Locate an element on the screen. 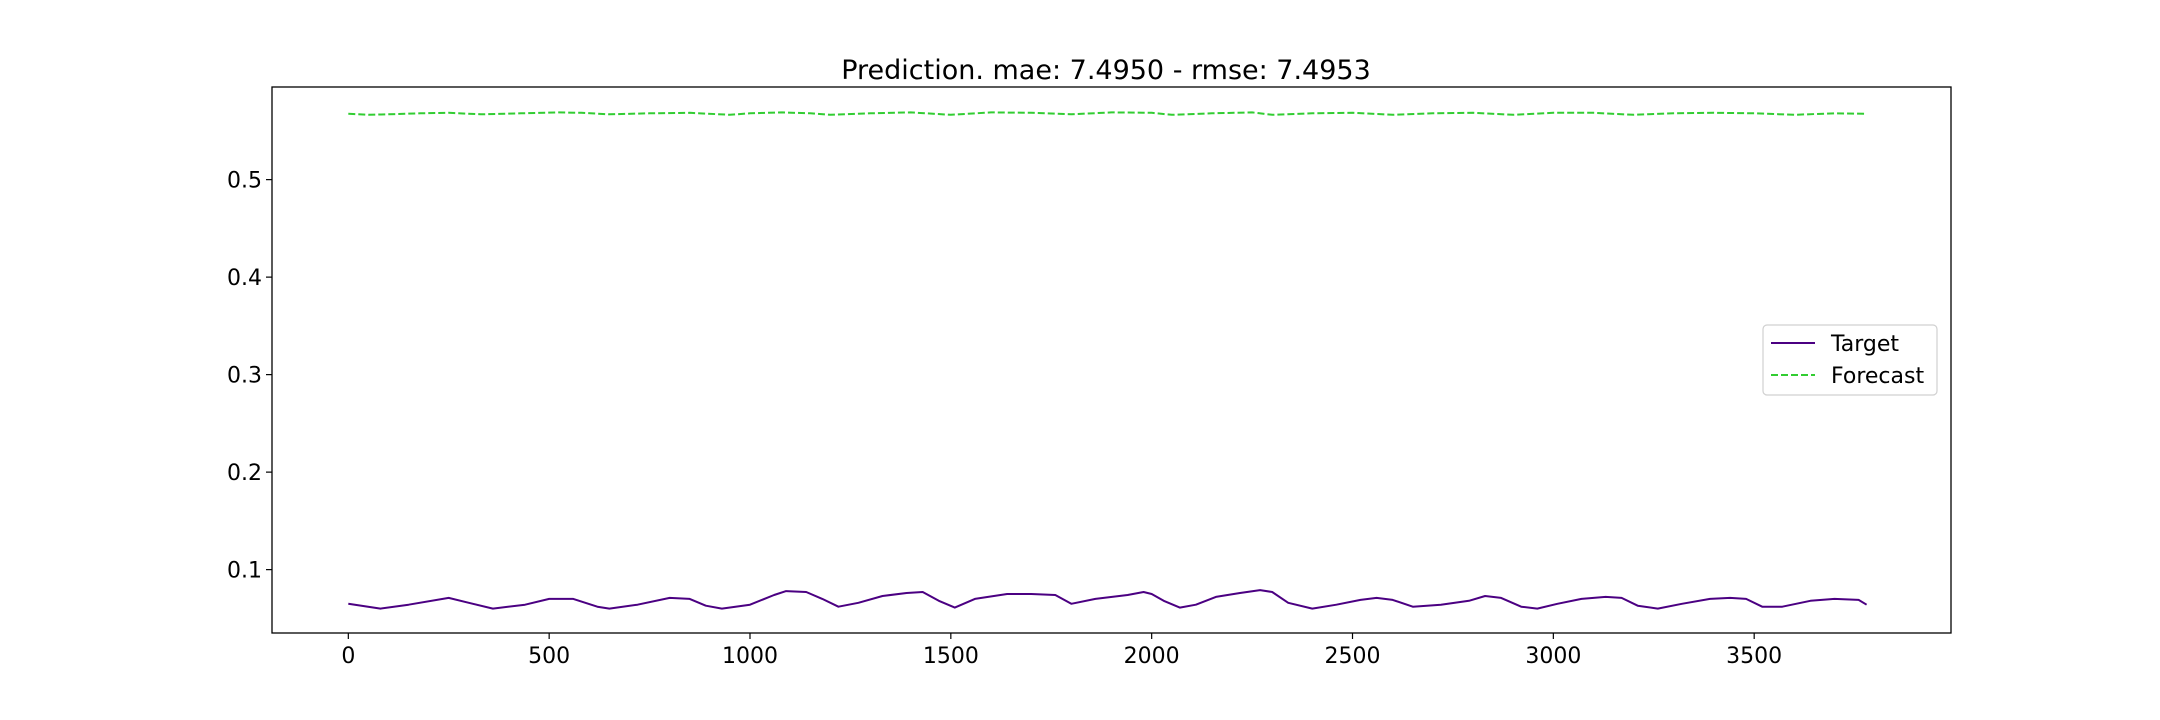 Image resolution: width=2160 pixels, height=720 pixels. x-tick-label: 0 is located at coordinates (348, 656).